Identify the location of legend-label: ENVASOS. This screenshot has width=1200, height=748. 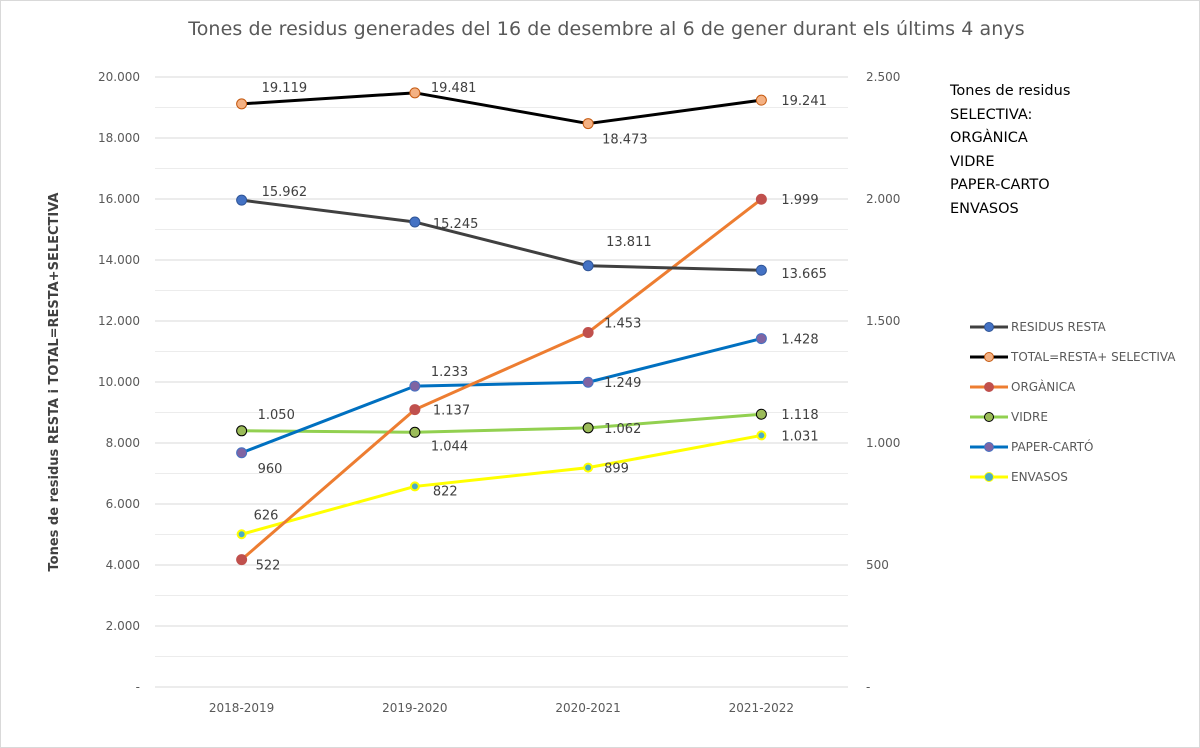
(1039, 477).